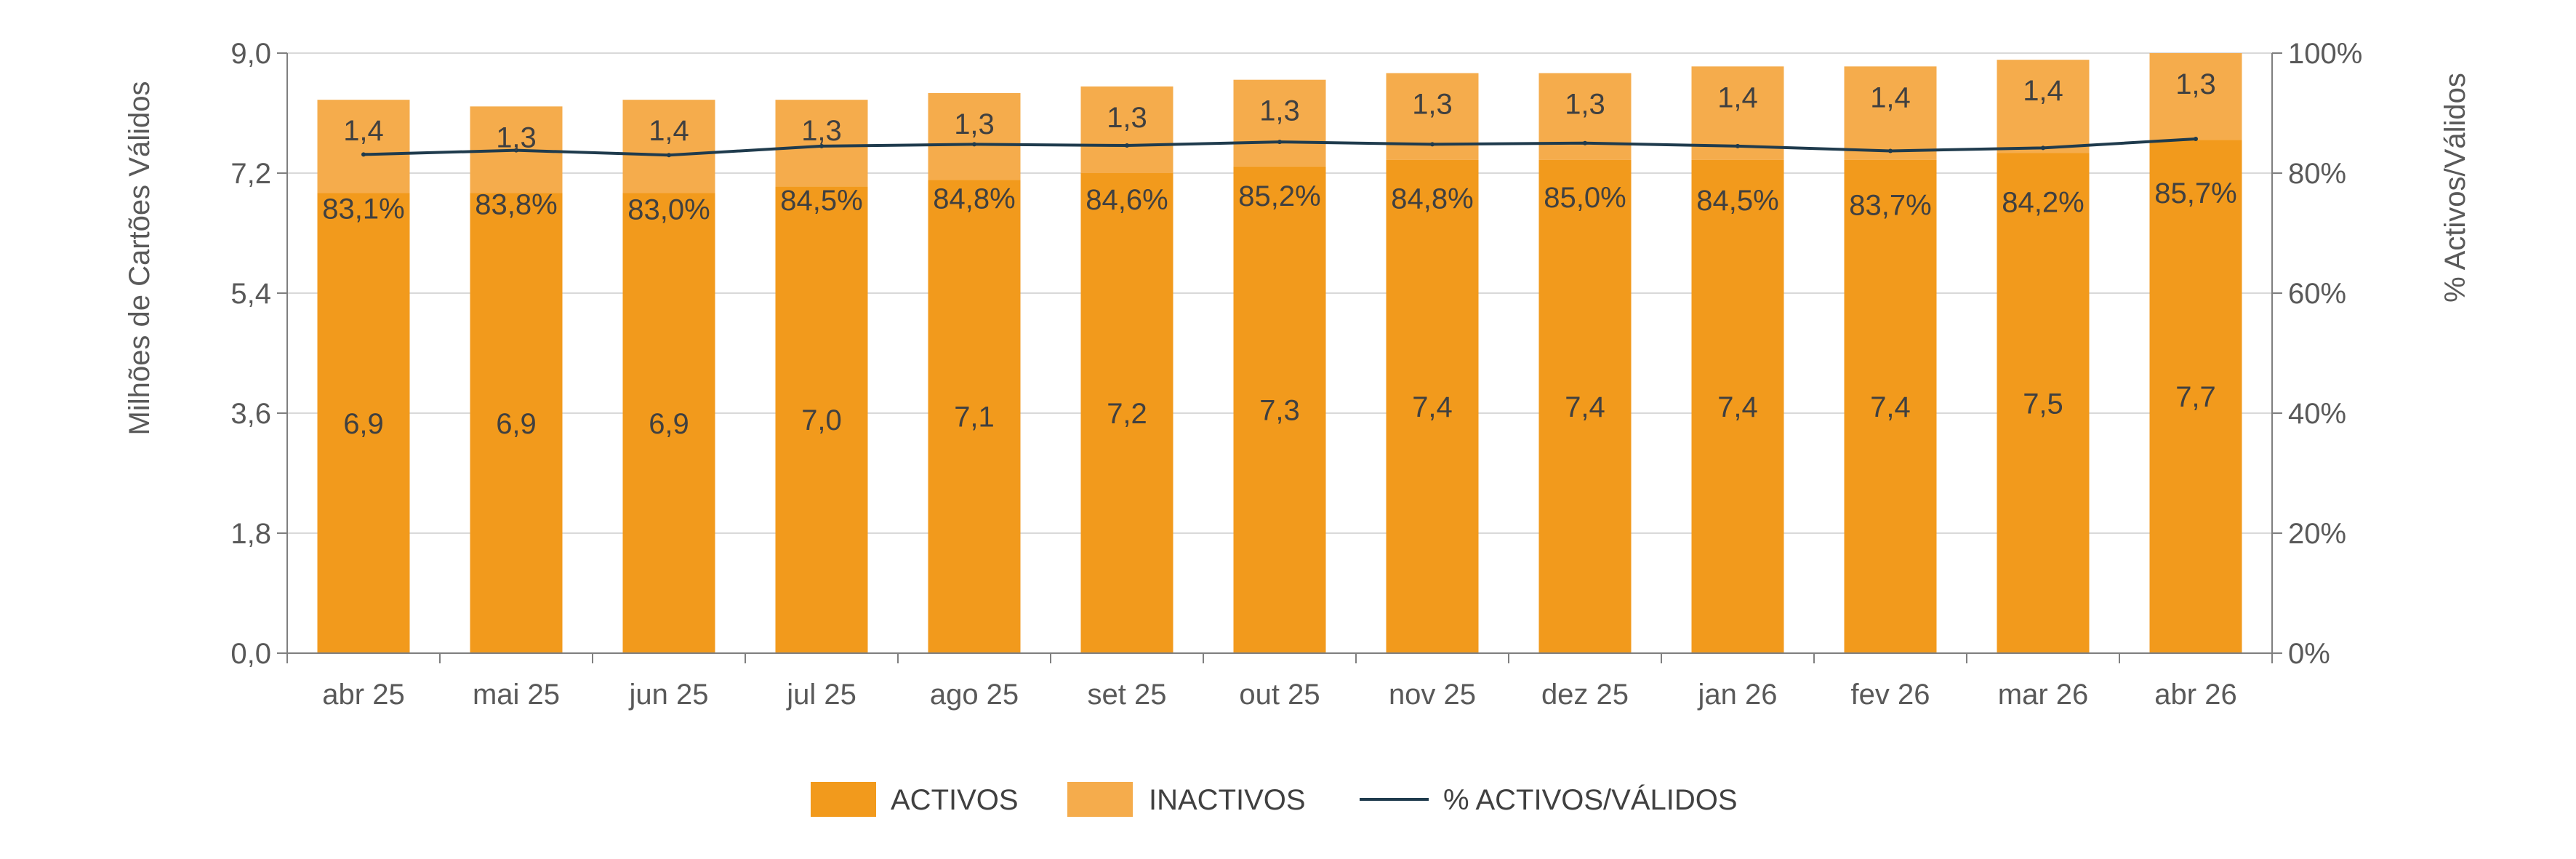  Describe the element at coordinates (516, 695) in the screenshot. I see `x-tick-label: mai 25` at that location.